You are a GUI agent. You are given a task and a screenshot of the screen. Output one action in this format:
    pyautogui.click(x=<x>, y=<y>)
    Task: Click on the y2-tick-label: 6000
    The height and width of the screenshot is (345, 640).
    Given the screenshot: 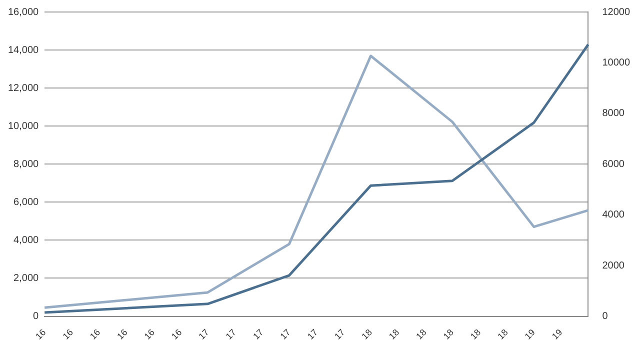 What is the action you would take?
    pyautogui.click(x=613, y=164)
    